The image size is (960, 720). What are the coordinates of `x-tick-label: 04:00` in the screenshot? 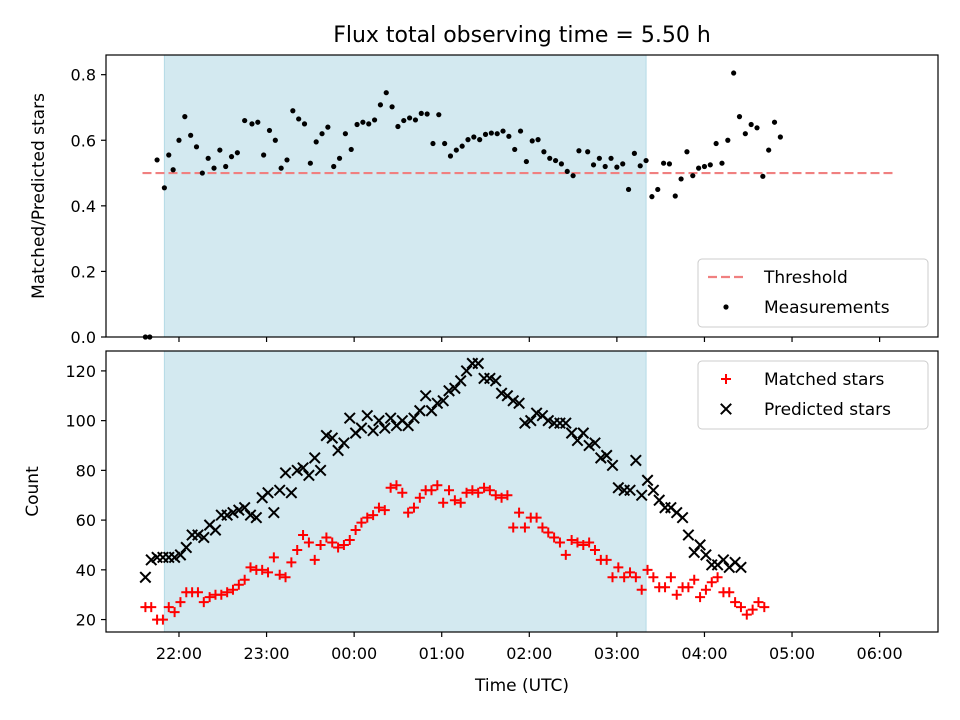 It's located at (704, 653).